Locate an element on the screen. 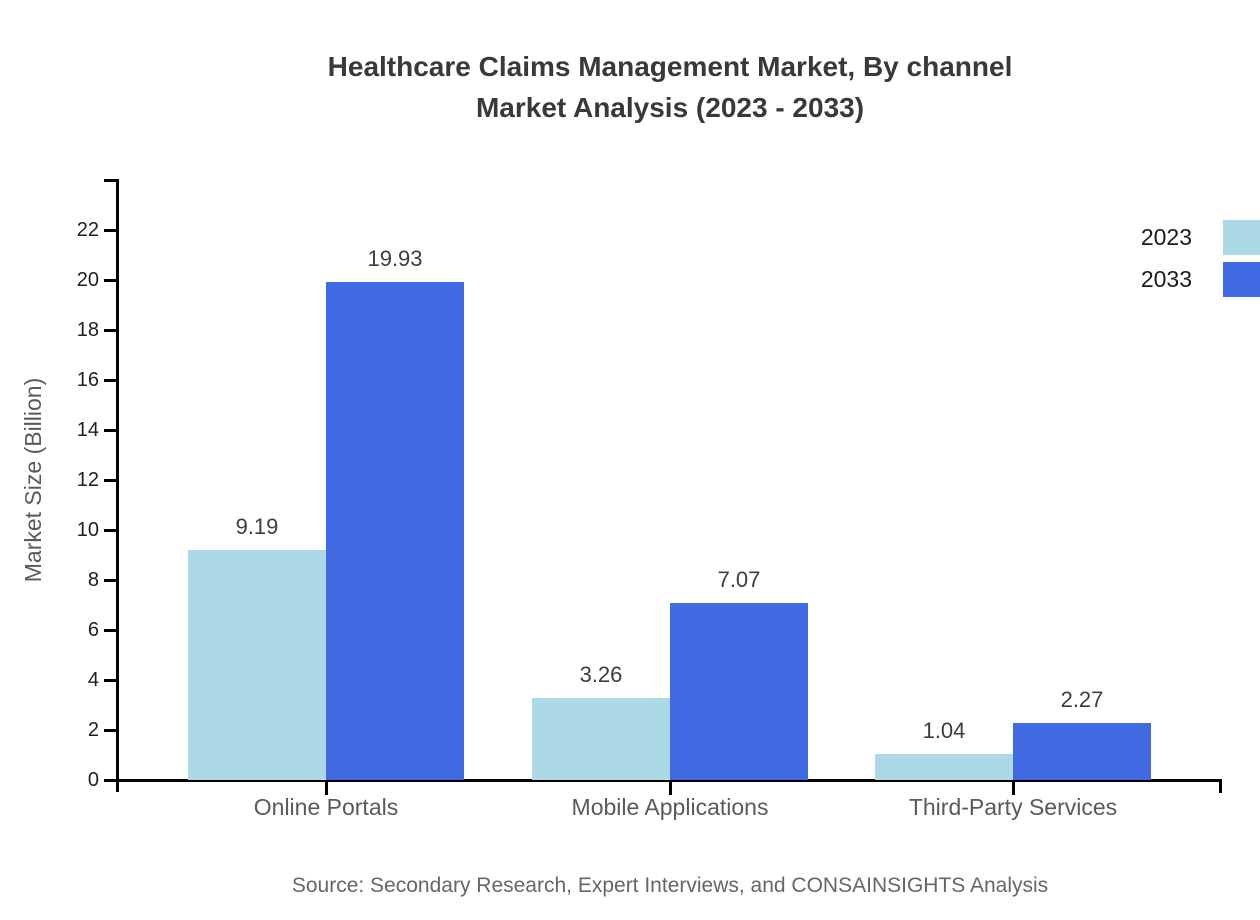 This screenshot has width=1260, height=920. y-tick-label-6: 6 is located at coordinates (93, 630).